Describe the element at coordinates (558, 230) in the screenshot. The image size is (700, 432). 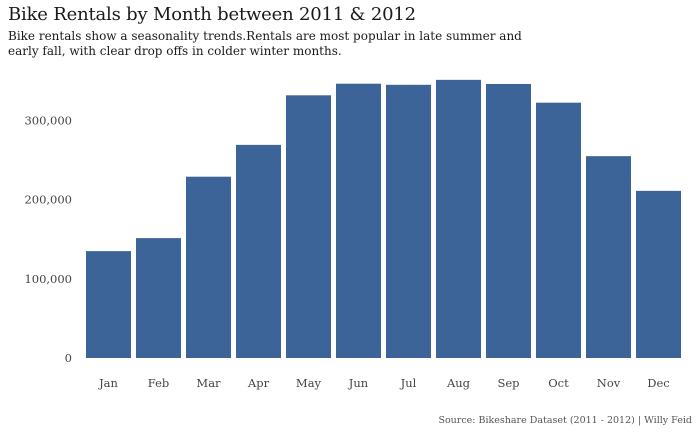
I see `bar-oct` at that location.